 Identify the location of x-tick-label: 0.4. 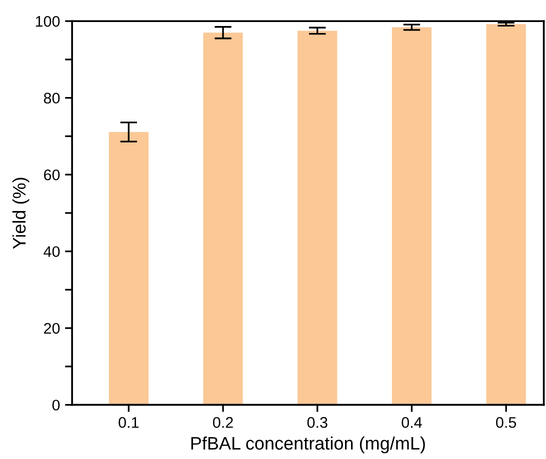
(412, 422).